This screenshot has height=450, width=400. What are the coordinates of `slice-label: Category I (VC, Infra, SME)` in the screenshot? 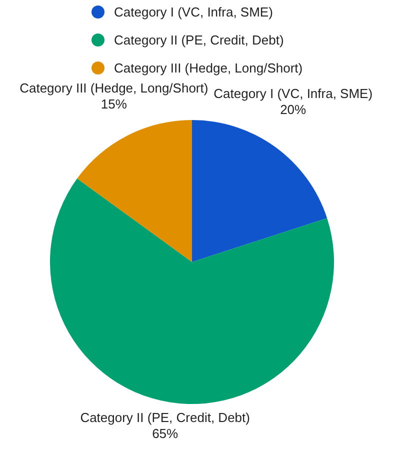 It's located at (293, 93).